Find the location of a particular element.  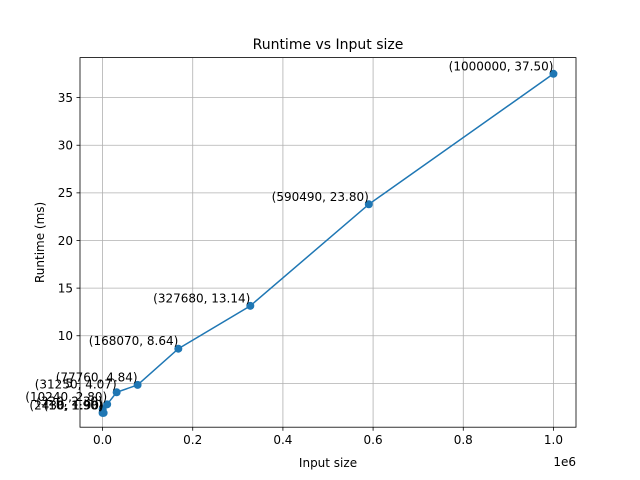

y-tick-label: 25 is located at coordinates (65, 193).